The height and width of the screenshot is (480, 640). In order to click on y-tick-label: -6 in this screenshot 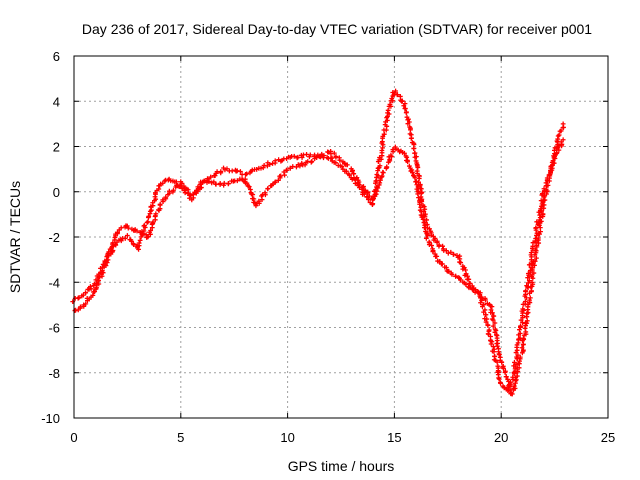, I will do `click(54, 328)`.